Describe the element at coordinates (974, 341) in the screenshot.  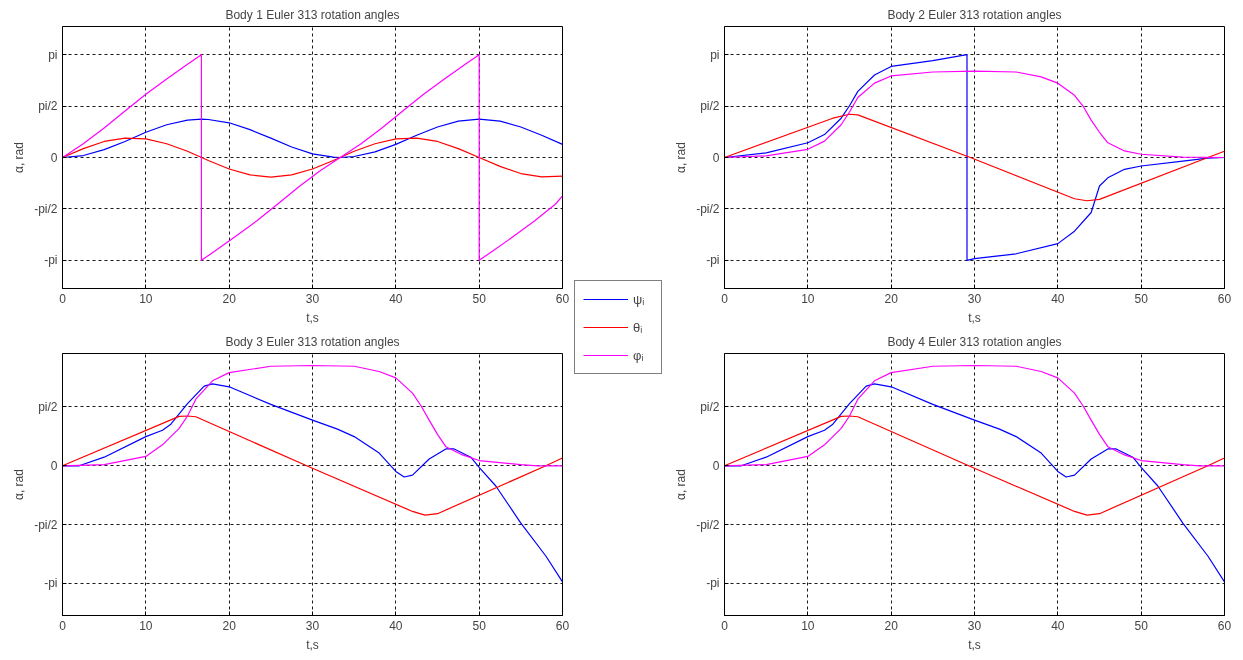
I see `chart-title: Body 4 Euler 313 rotation angles` at that location.